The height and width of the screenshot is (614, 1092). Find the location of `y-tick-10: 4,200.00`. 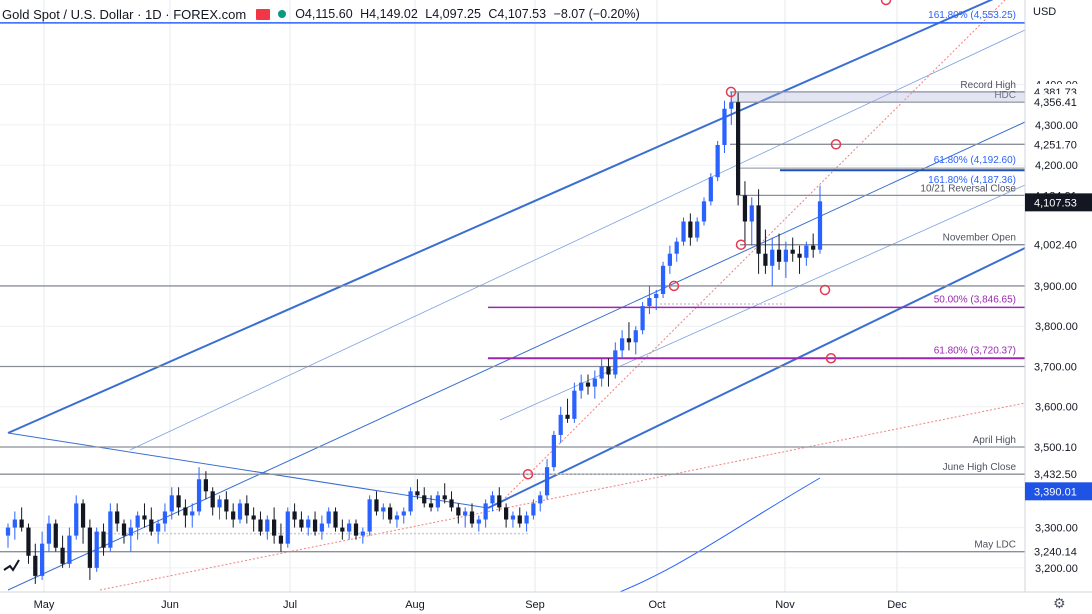

y-tick-10: 4,200.00 is located at coordinates (1056, 166).